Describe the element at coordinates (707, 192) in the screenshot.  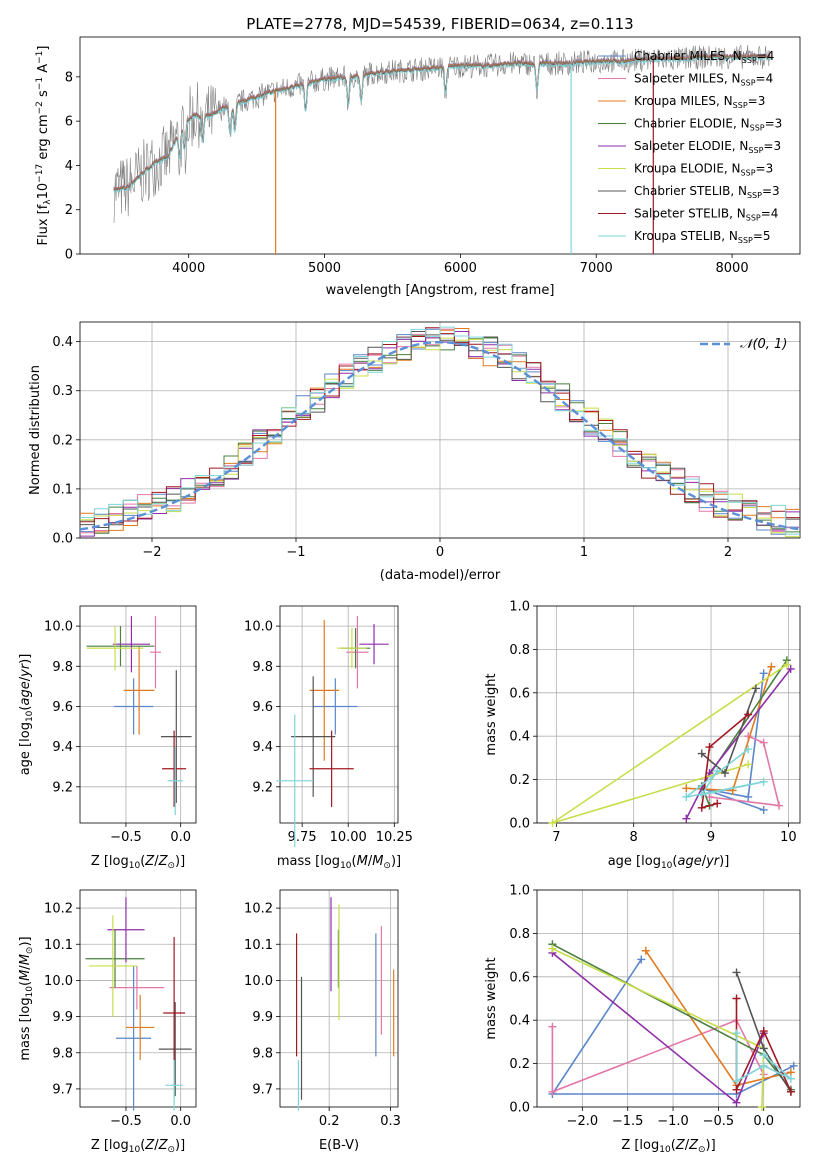
I see `legend-entry: Chabrier STELIB, NSSP=3` at that location.